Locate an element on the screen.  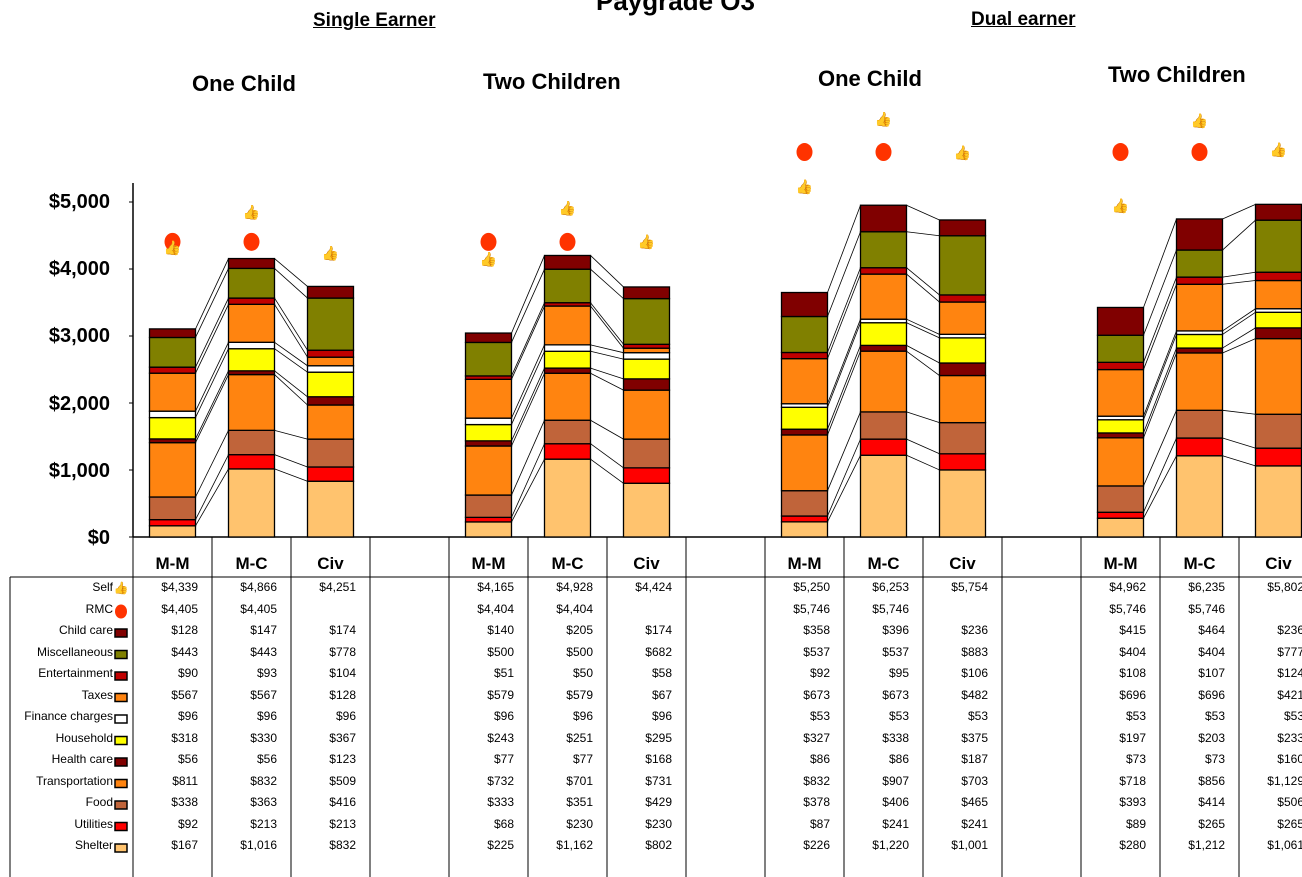
table-cell: $96 is located at coordinates (582, 716).